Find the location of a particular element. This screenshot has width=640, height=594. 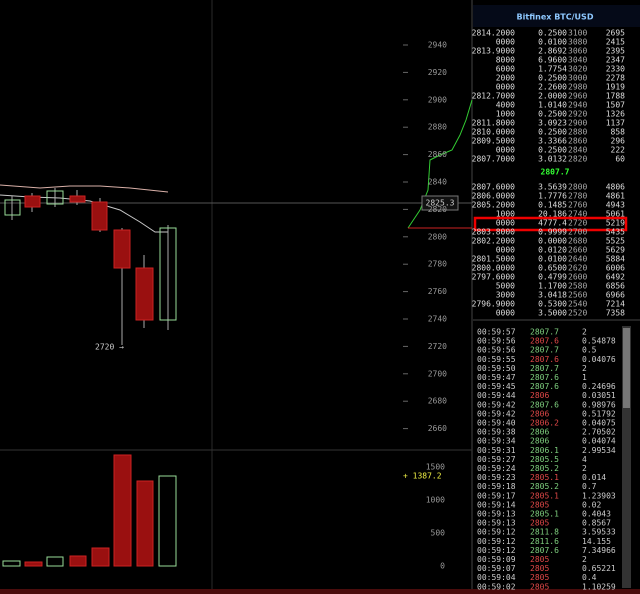

trade-time: 00:59:42 is located at coordinates (496, 413).